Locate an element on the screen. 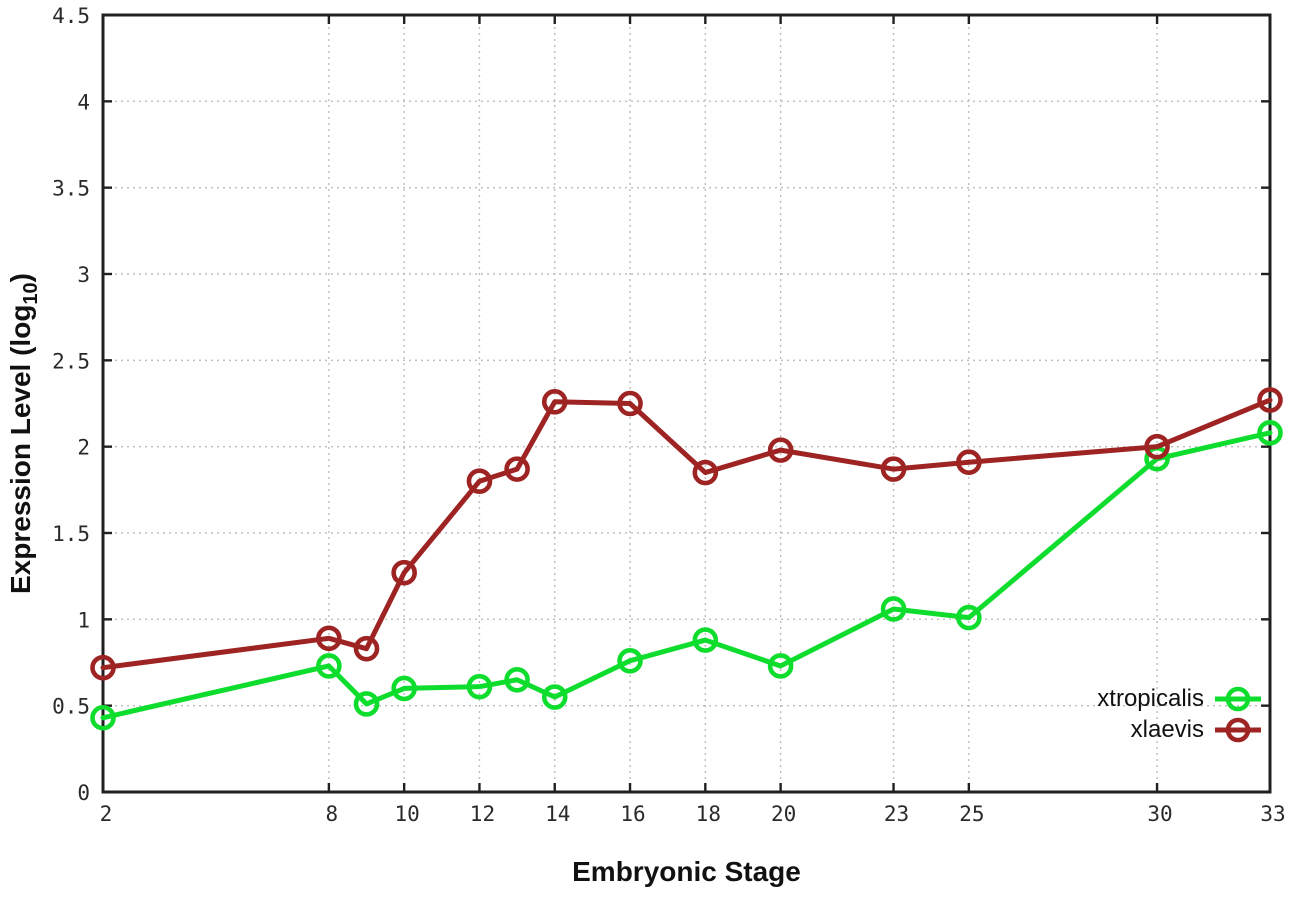 The width and height of the screenshot is (1296, 907). x-axis-title: Embryonic Stage is located at coordinates (686, 871).